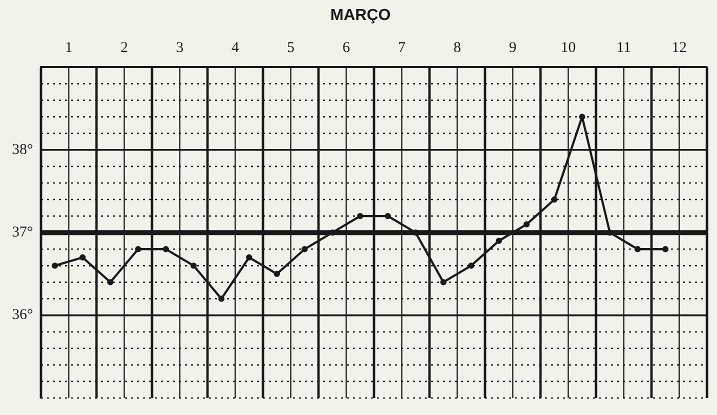  What do you see at coordinates (512, 48) in the screenshot?
I see `x-tick-label: 9` at bounding box center [512, 48].